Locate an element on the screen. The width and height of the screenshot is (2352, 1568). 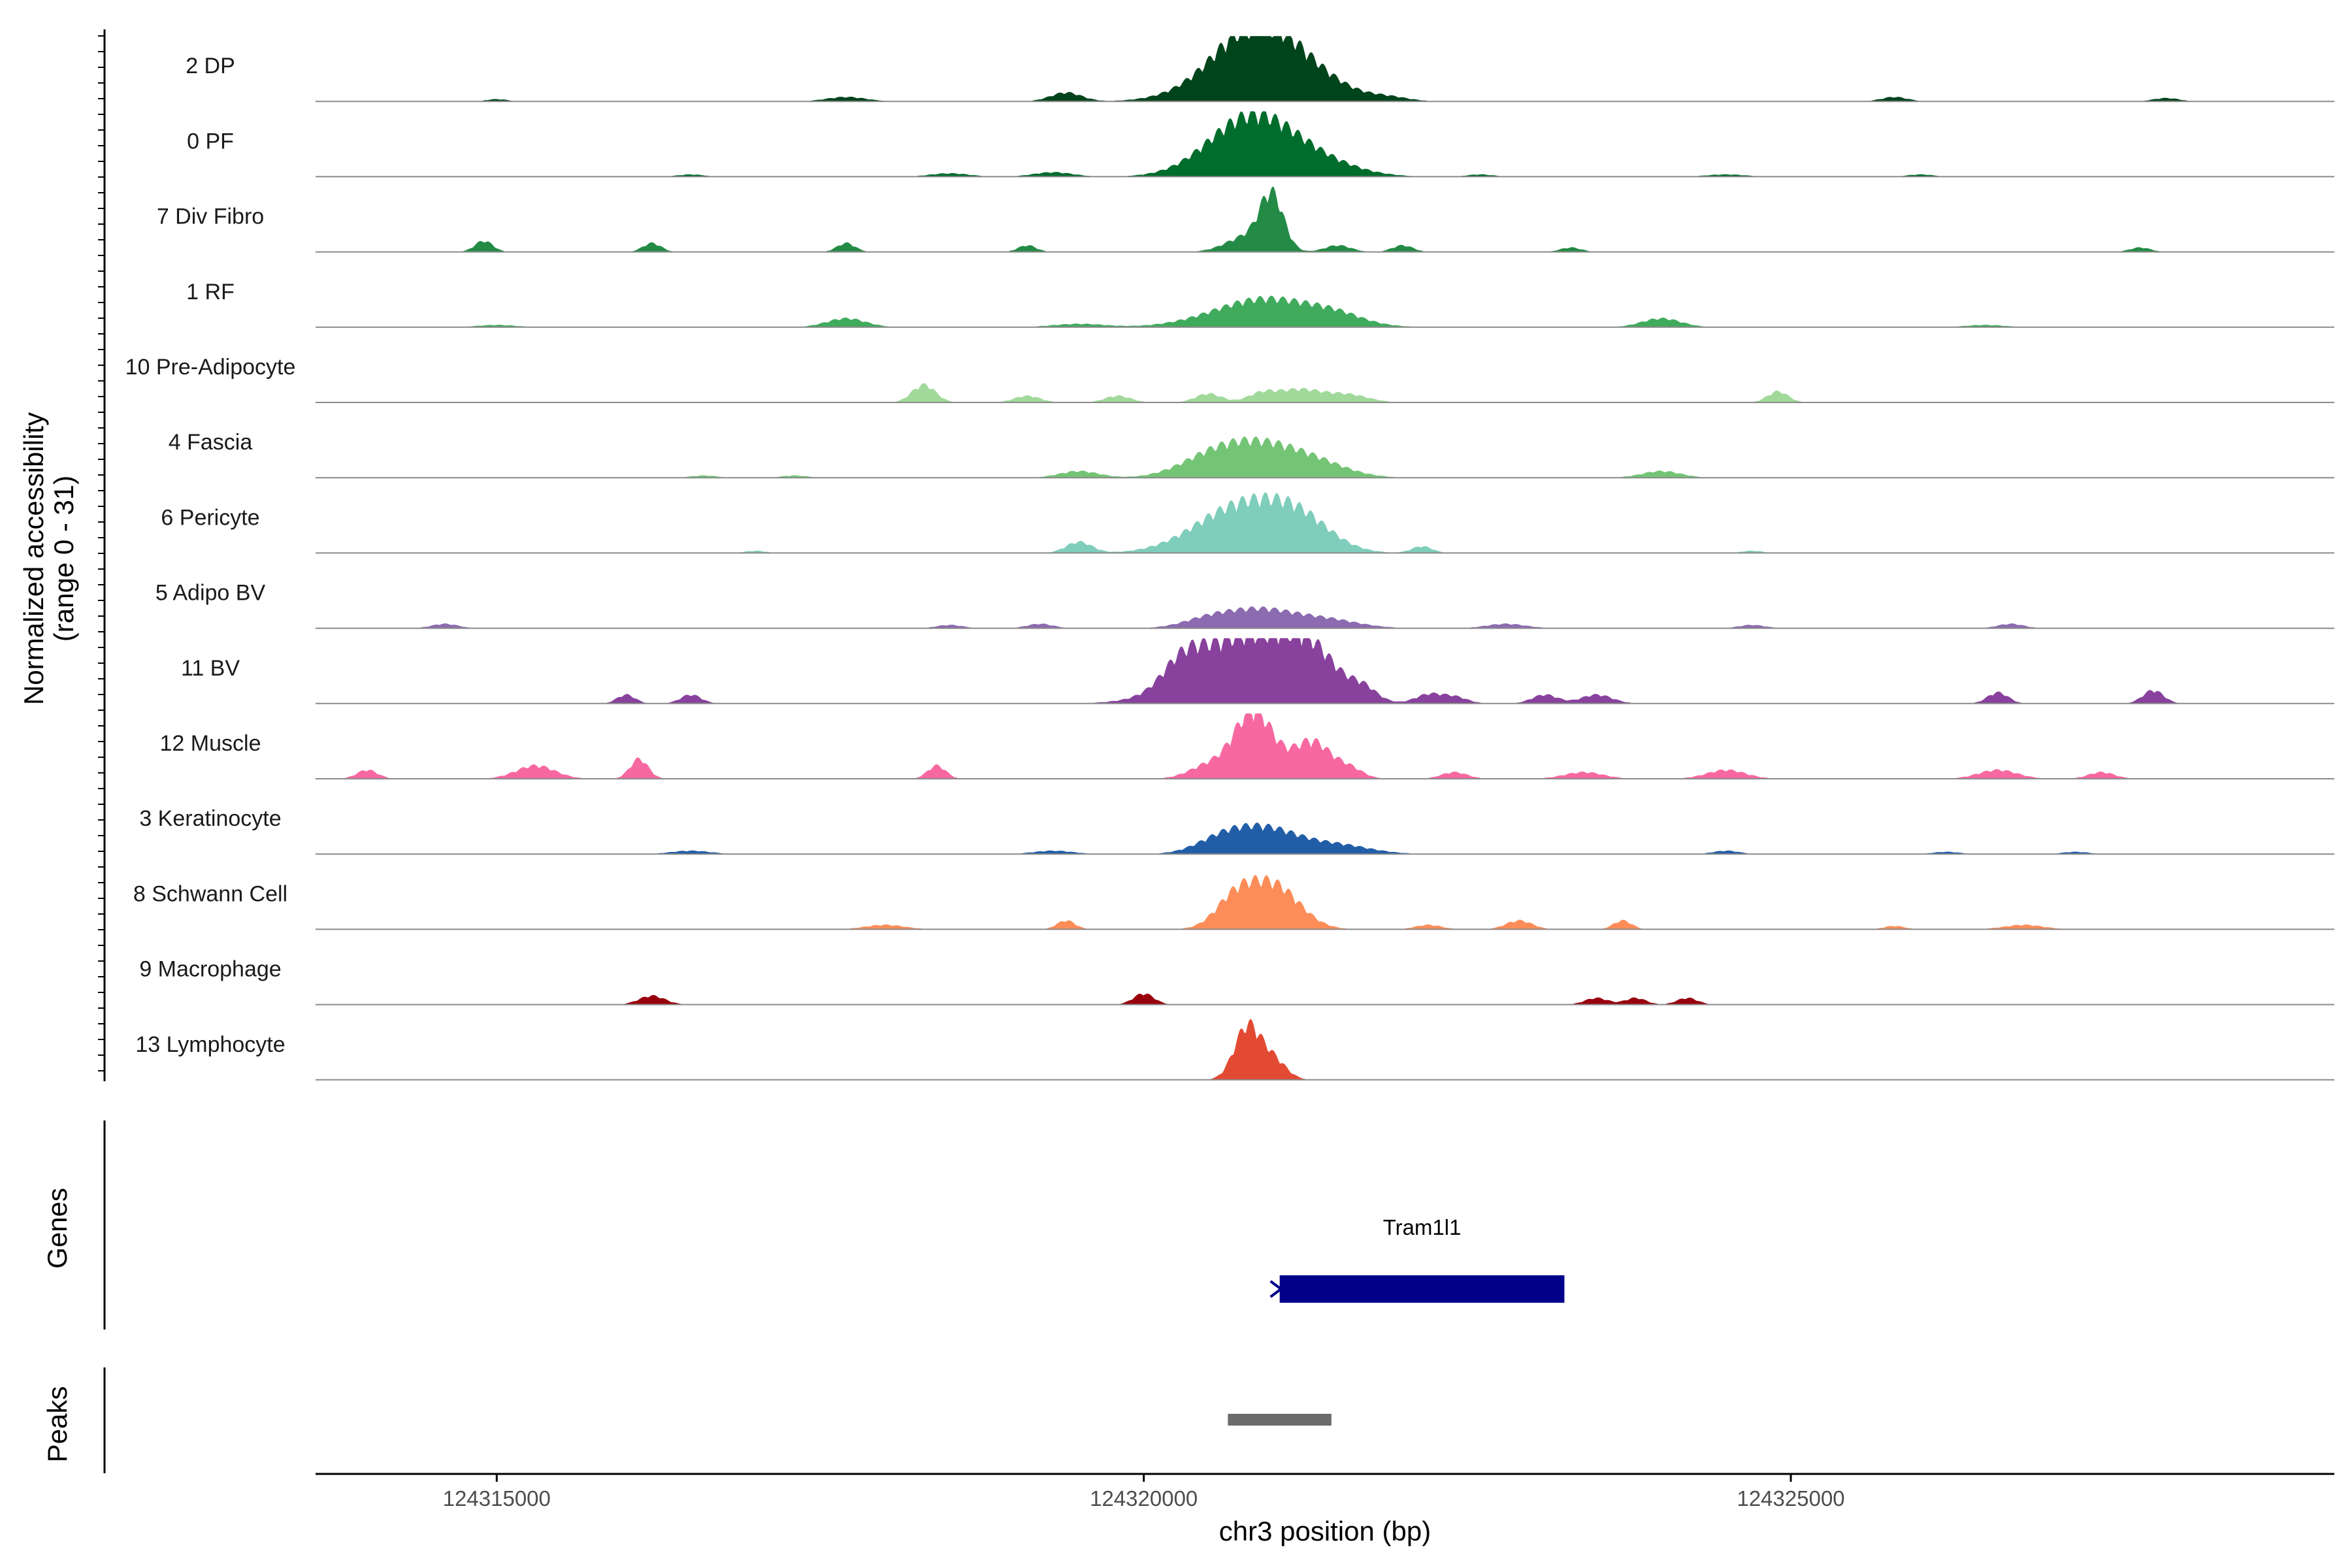
genes-track-label: Genes is located at coordinates (57, 1228).